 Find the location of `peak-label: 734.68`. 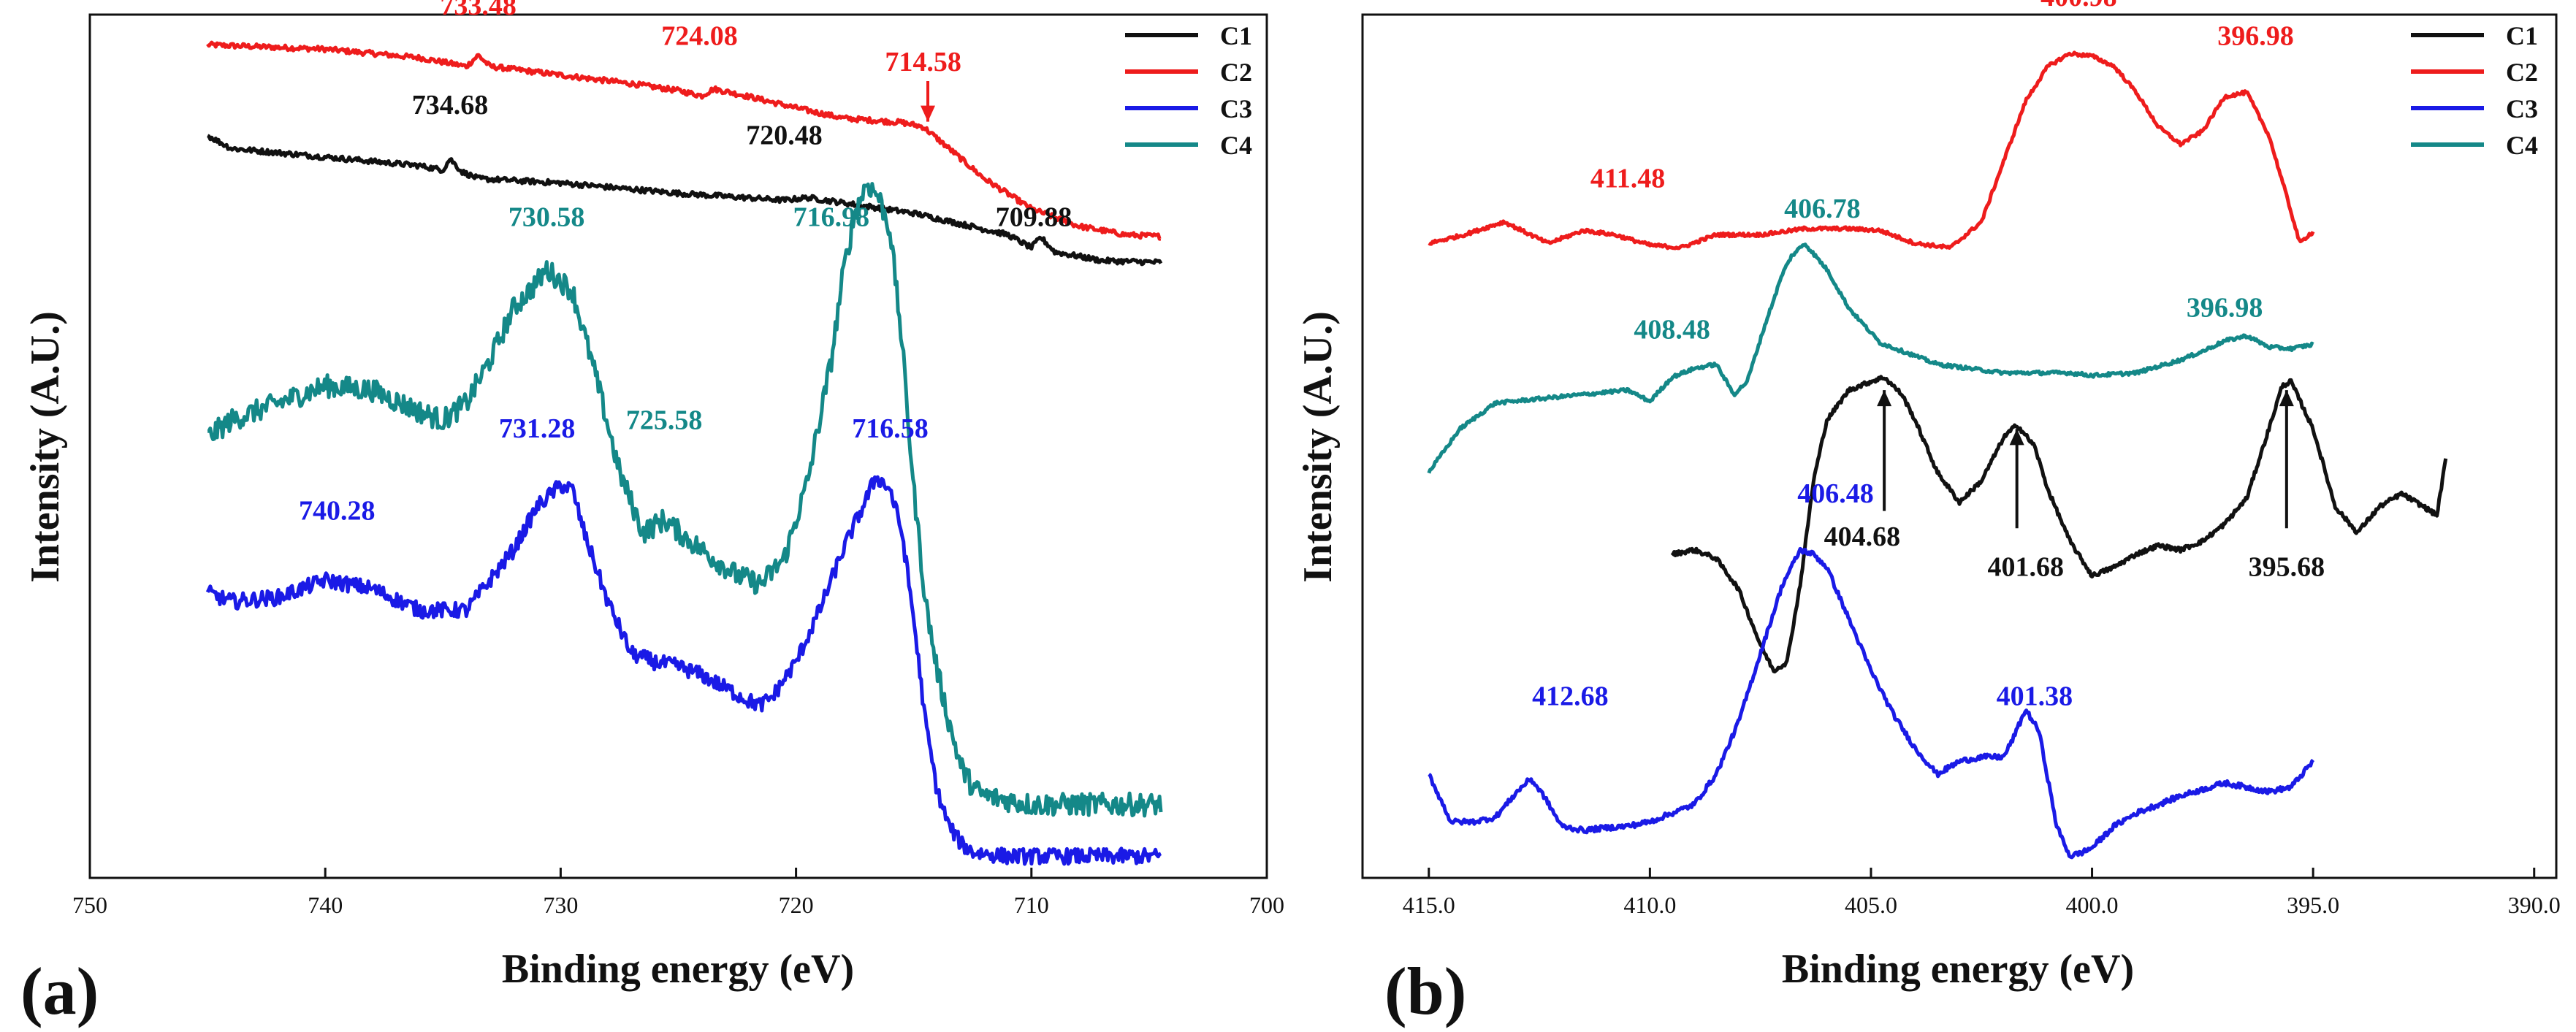

peak-label: 734.68 is located at coordinates (450, 105).